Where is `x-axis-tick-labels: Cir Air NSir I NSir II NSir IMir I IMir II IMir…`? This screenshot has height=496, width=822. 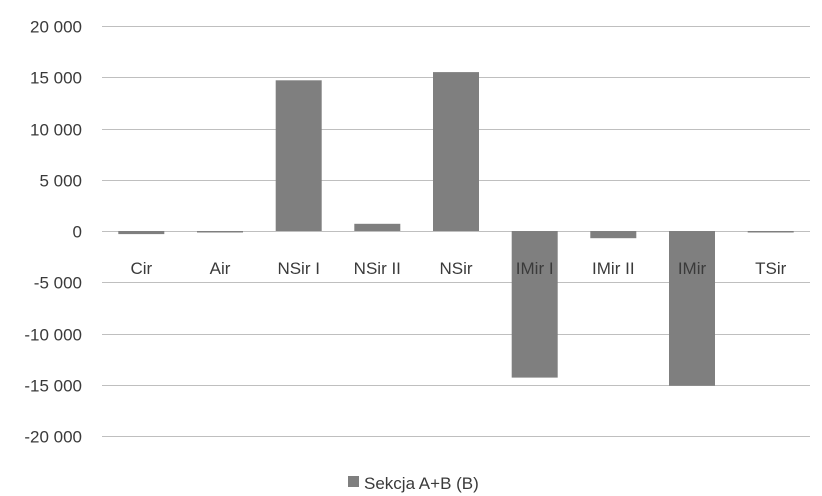
x-axis-tick-labels: Cir Air NSir I NSir II NSir IMir I IMir II IMir… is located at coordinates (458, 268).